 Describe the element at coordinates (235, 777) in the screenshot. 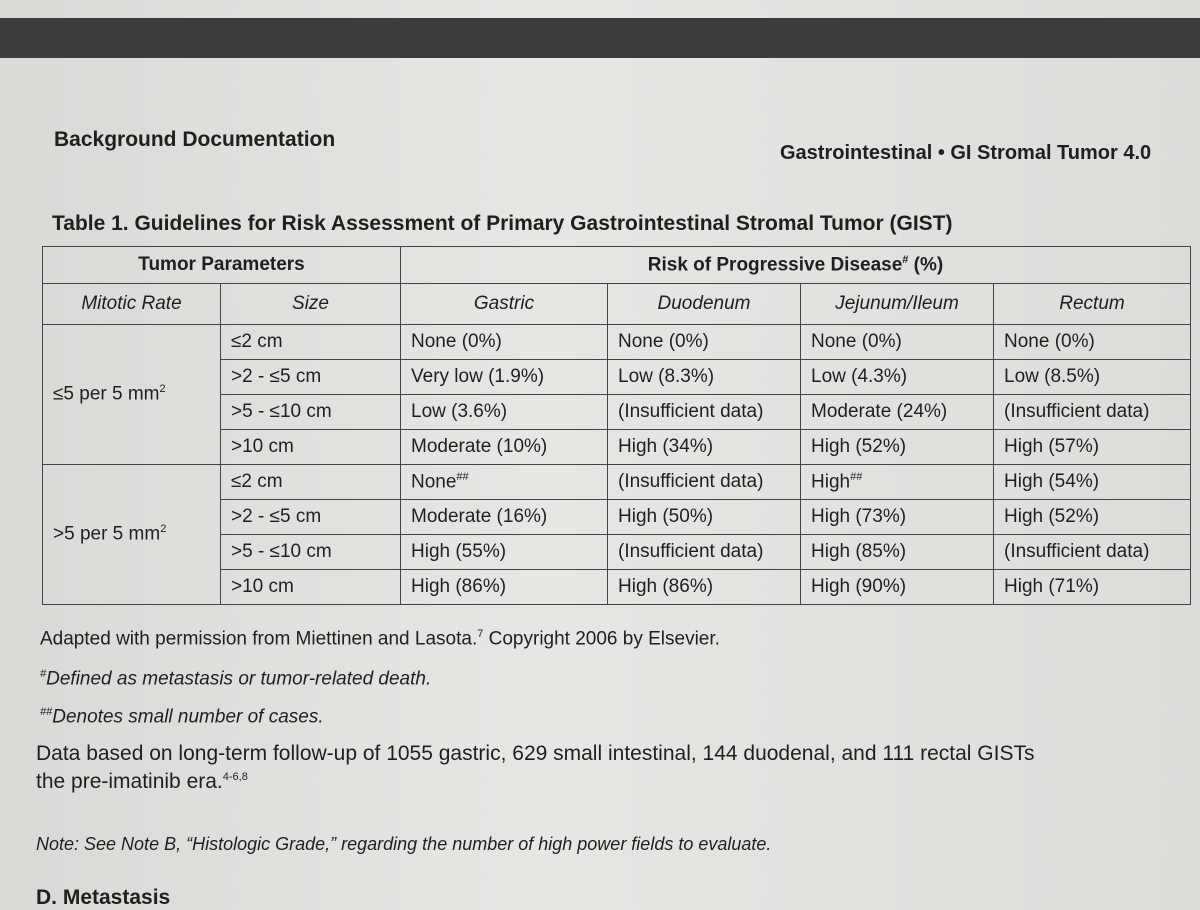

I see `superscript: 4-6,8` at that location.